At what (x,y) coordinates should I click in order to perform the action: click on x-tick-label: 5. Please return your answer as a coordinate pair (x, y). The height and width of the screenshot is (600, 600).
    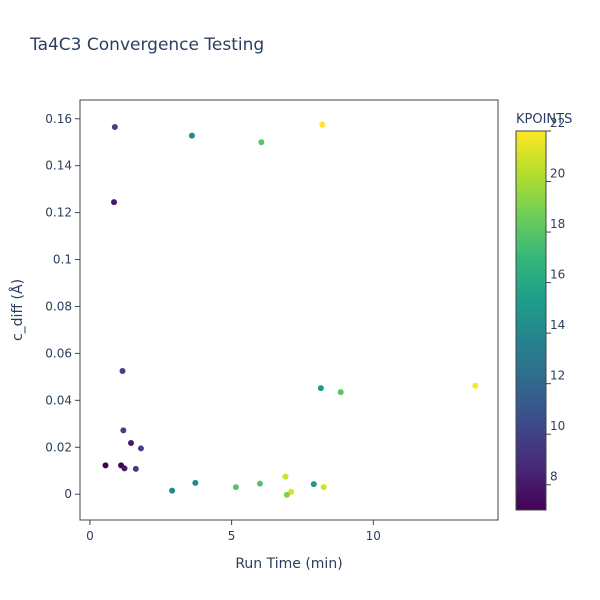
    Looking at the image, I should click on (232, 536).